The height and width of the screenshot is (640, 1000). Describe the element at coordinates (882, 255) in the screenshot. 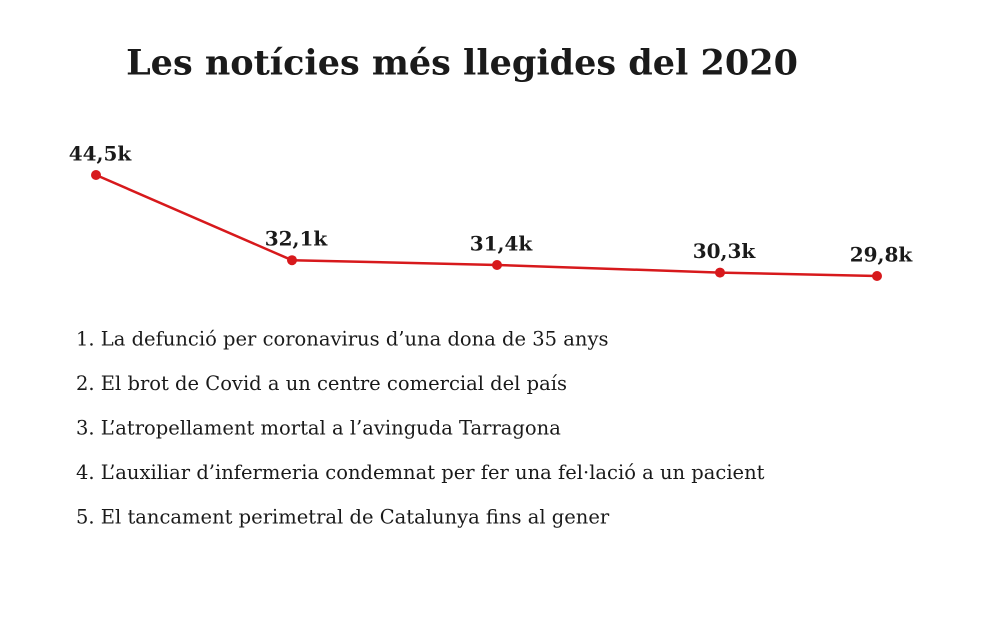

I see `data-label: 29,8k` at that location.